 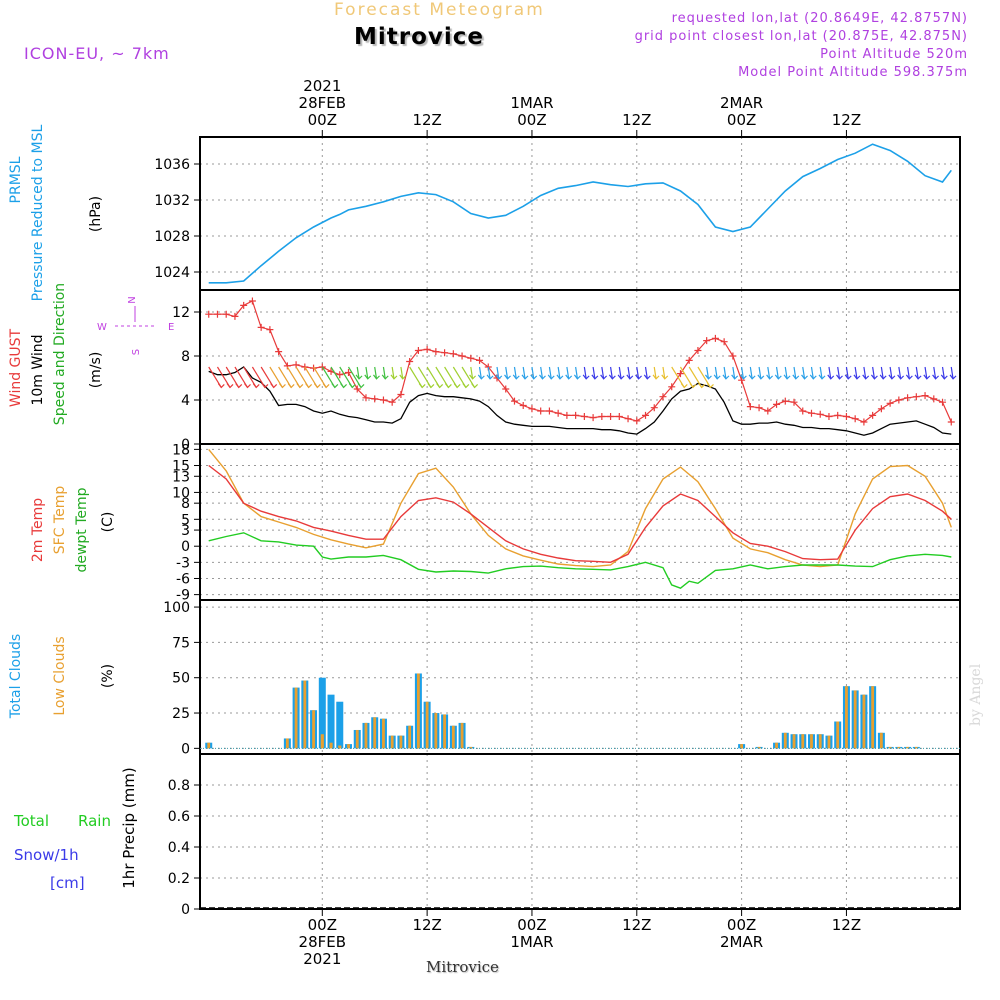 I want to click on top-tick-label: 00Z, so click(x=322, y=120).